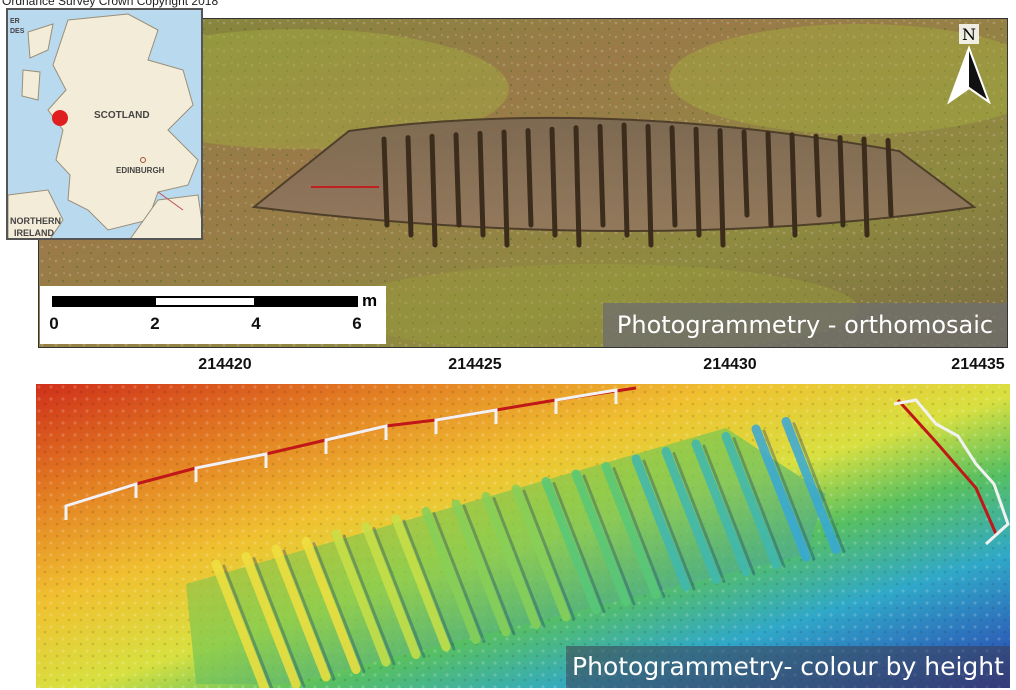 The image size is (1016, 690). What do you see at coordinates (213, 315) in the screenshot?
I see `scale-bar: 0 2 4 6 m` at bounding box center [213, 315].